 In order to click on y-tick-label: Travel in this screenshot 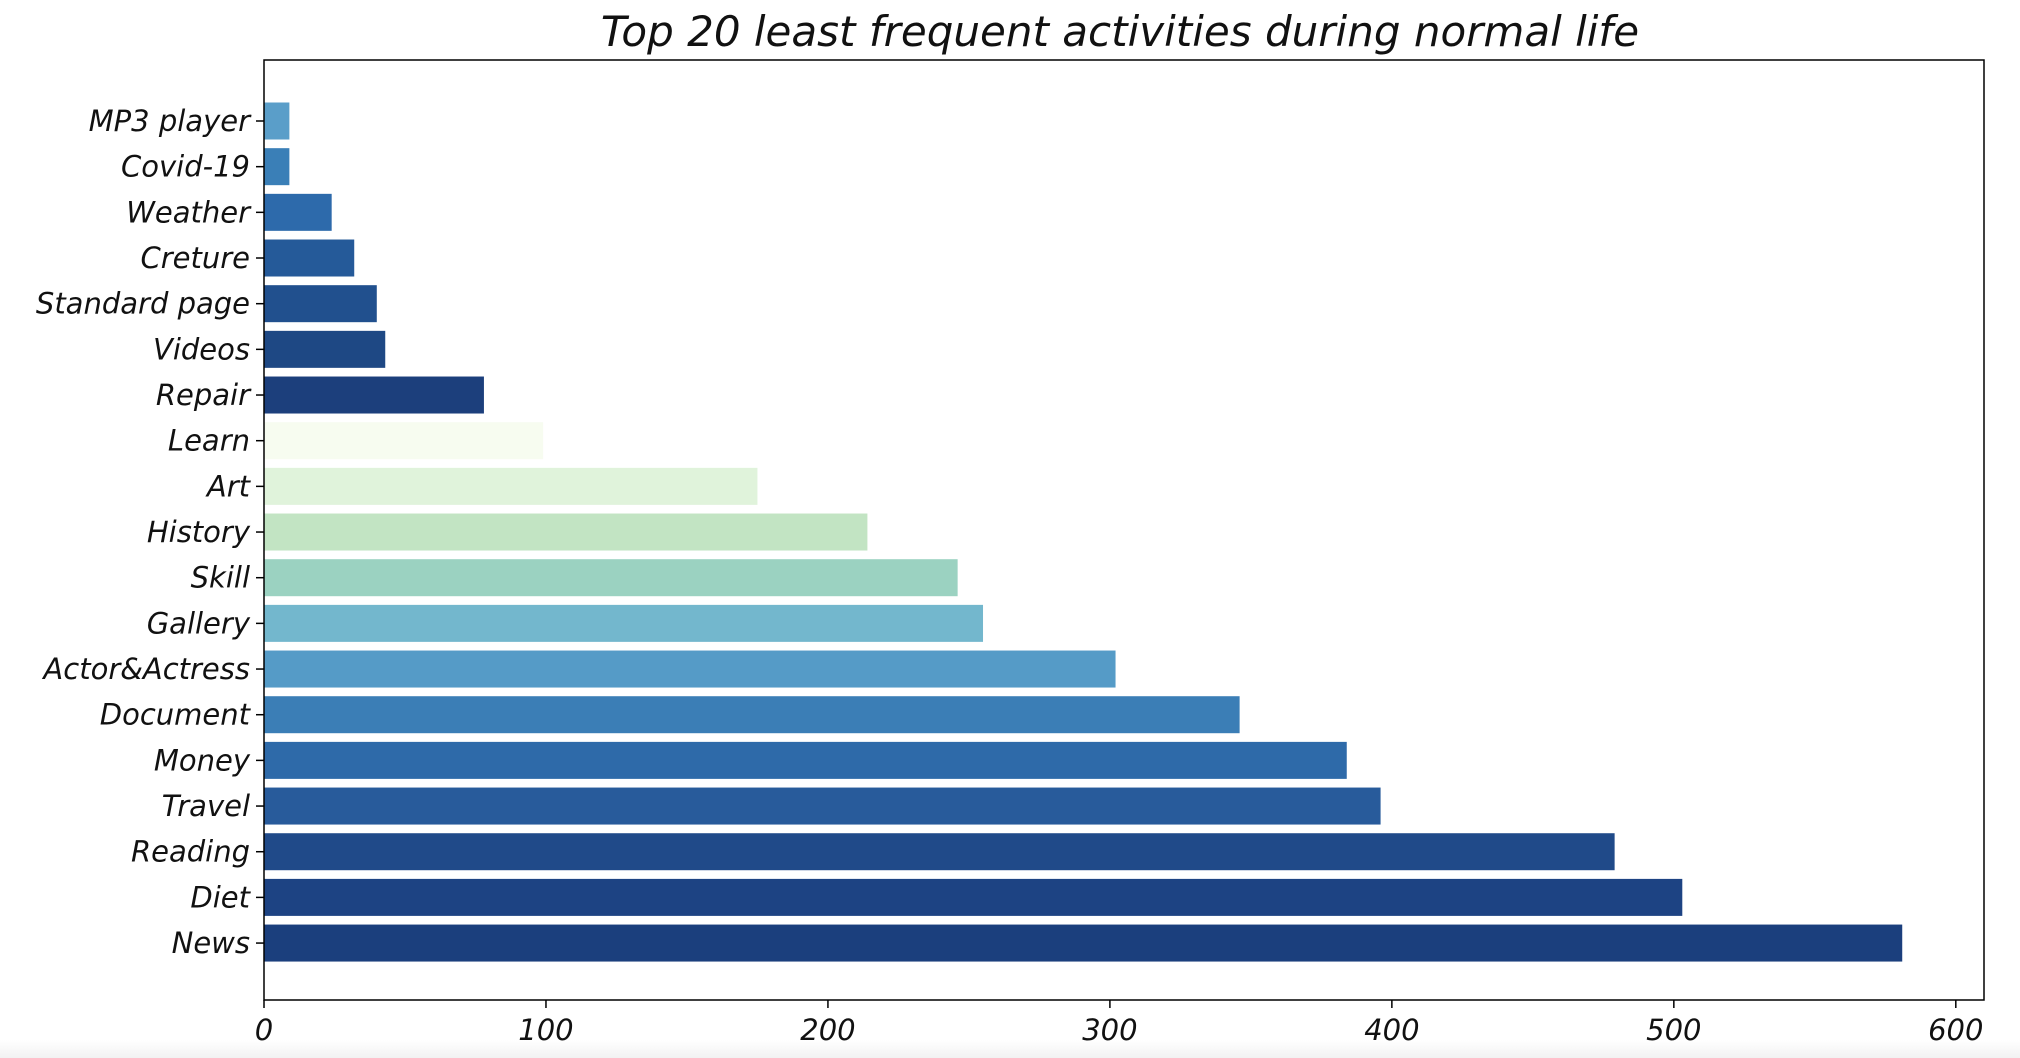, I will do `click(206, 806)`.